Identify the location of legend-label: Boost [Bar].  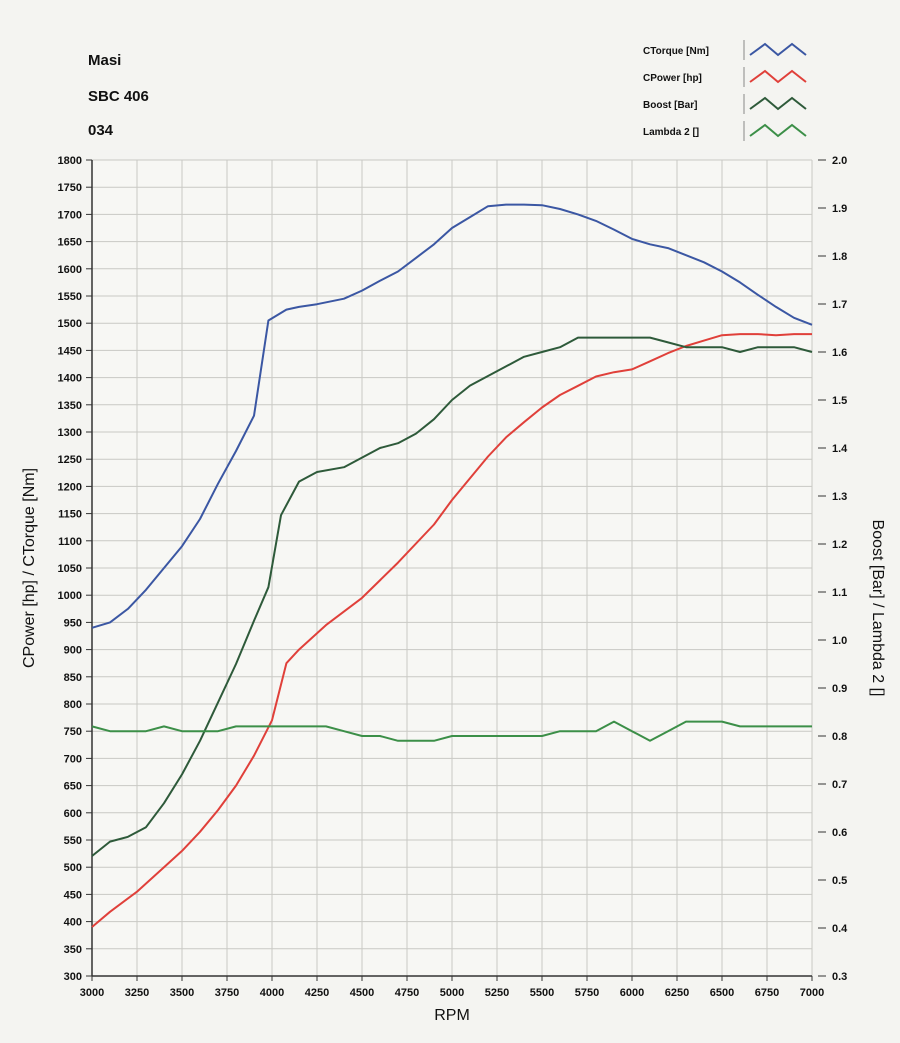
(670, 105).